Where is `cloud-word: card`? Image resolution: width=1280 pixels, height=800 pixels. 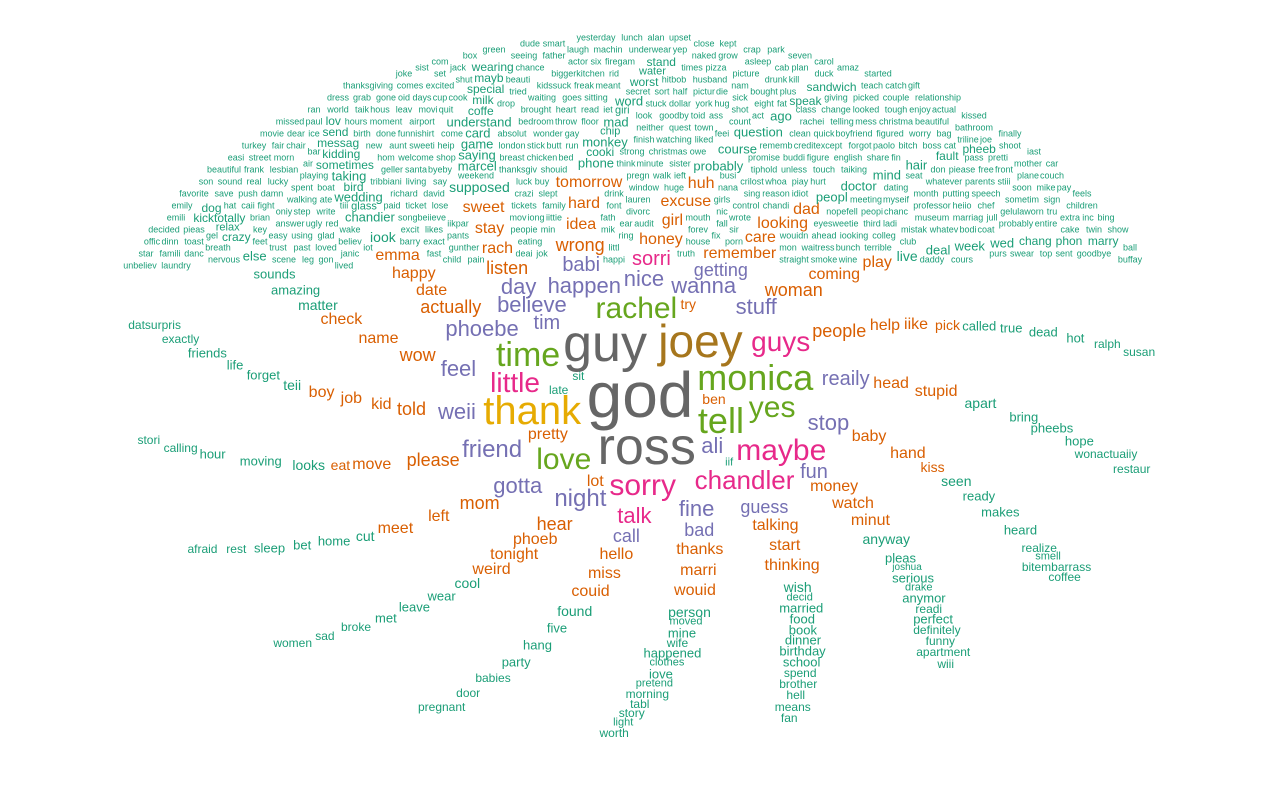 cloud-word: card is located at coordinates (478, 133).